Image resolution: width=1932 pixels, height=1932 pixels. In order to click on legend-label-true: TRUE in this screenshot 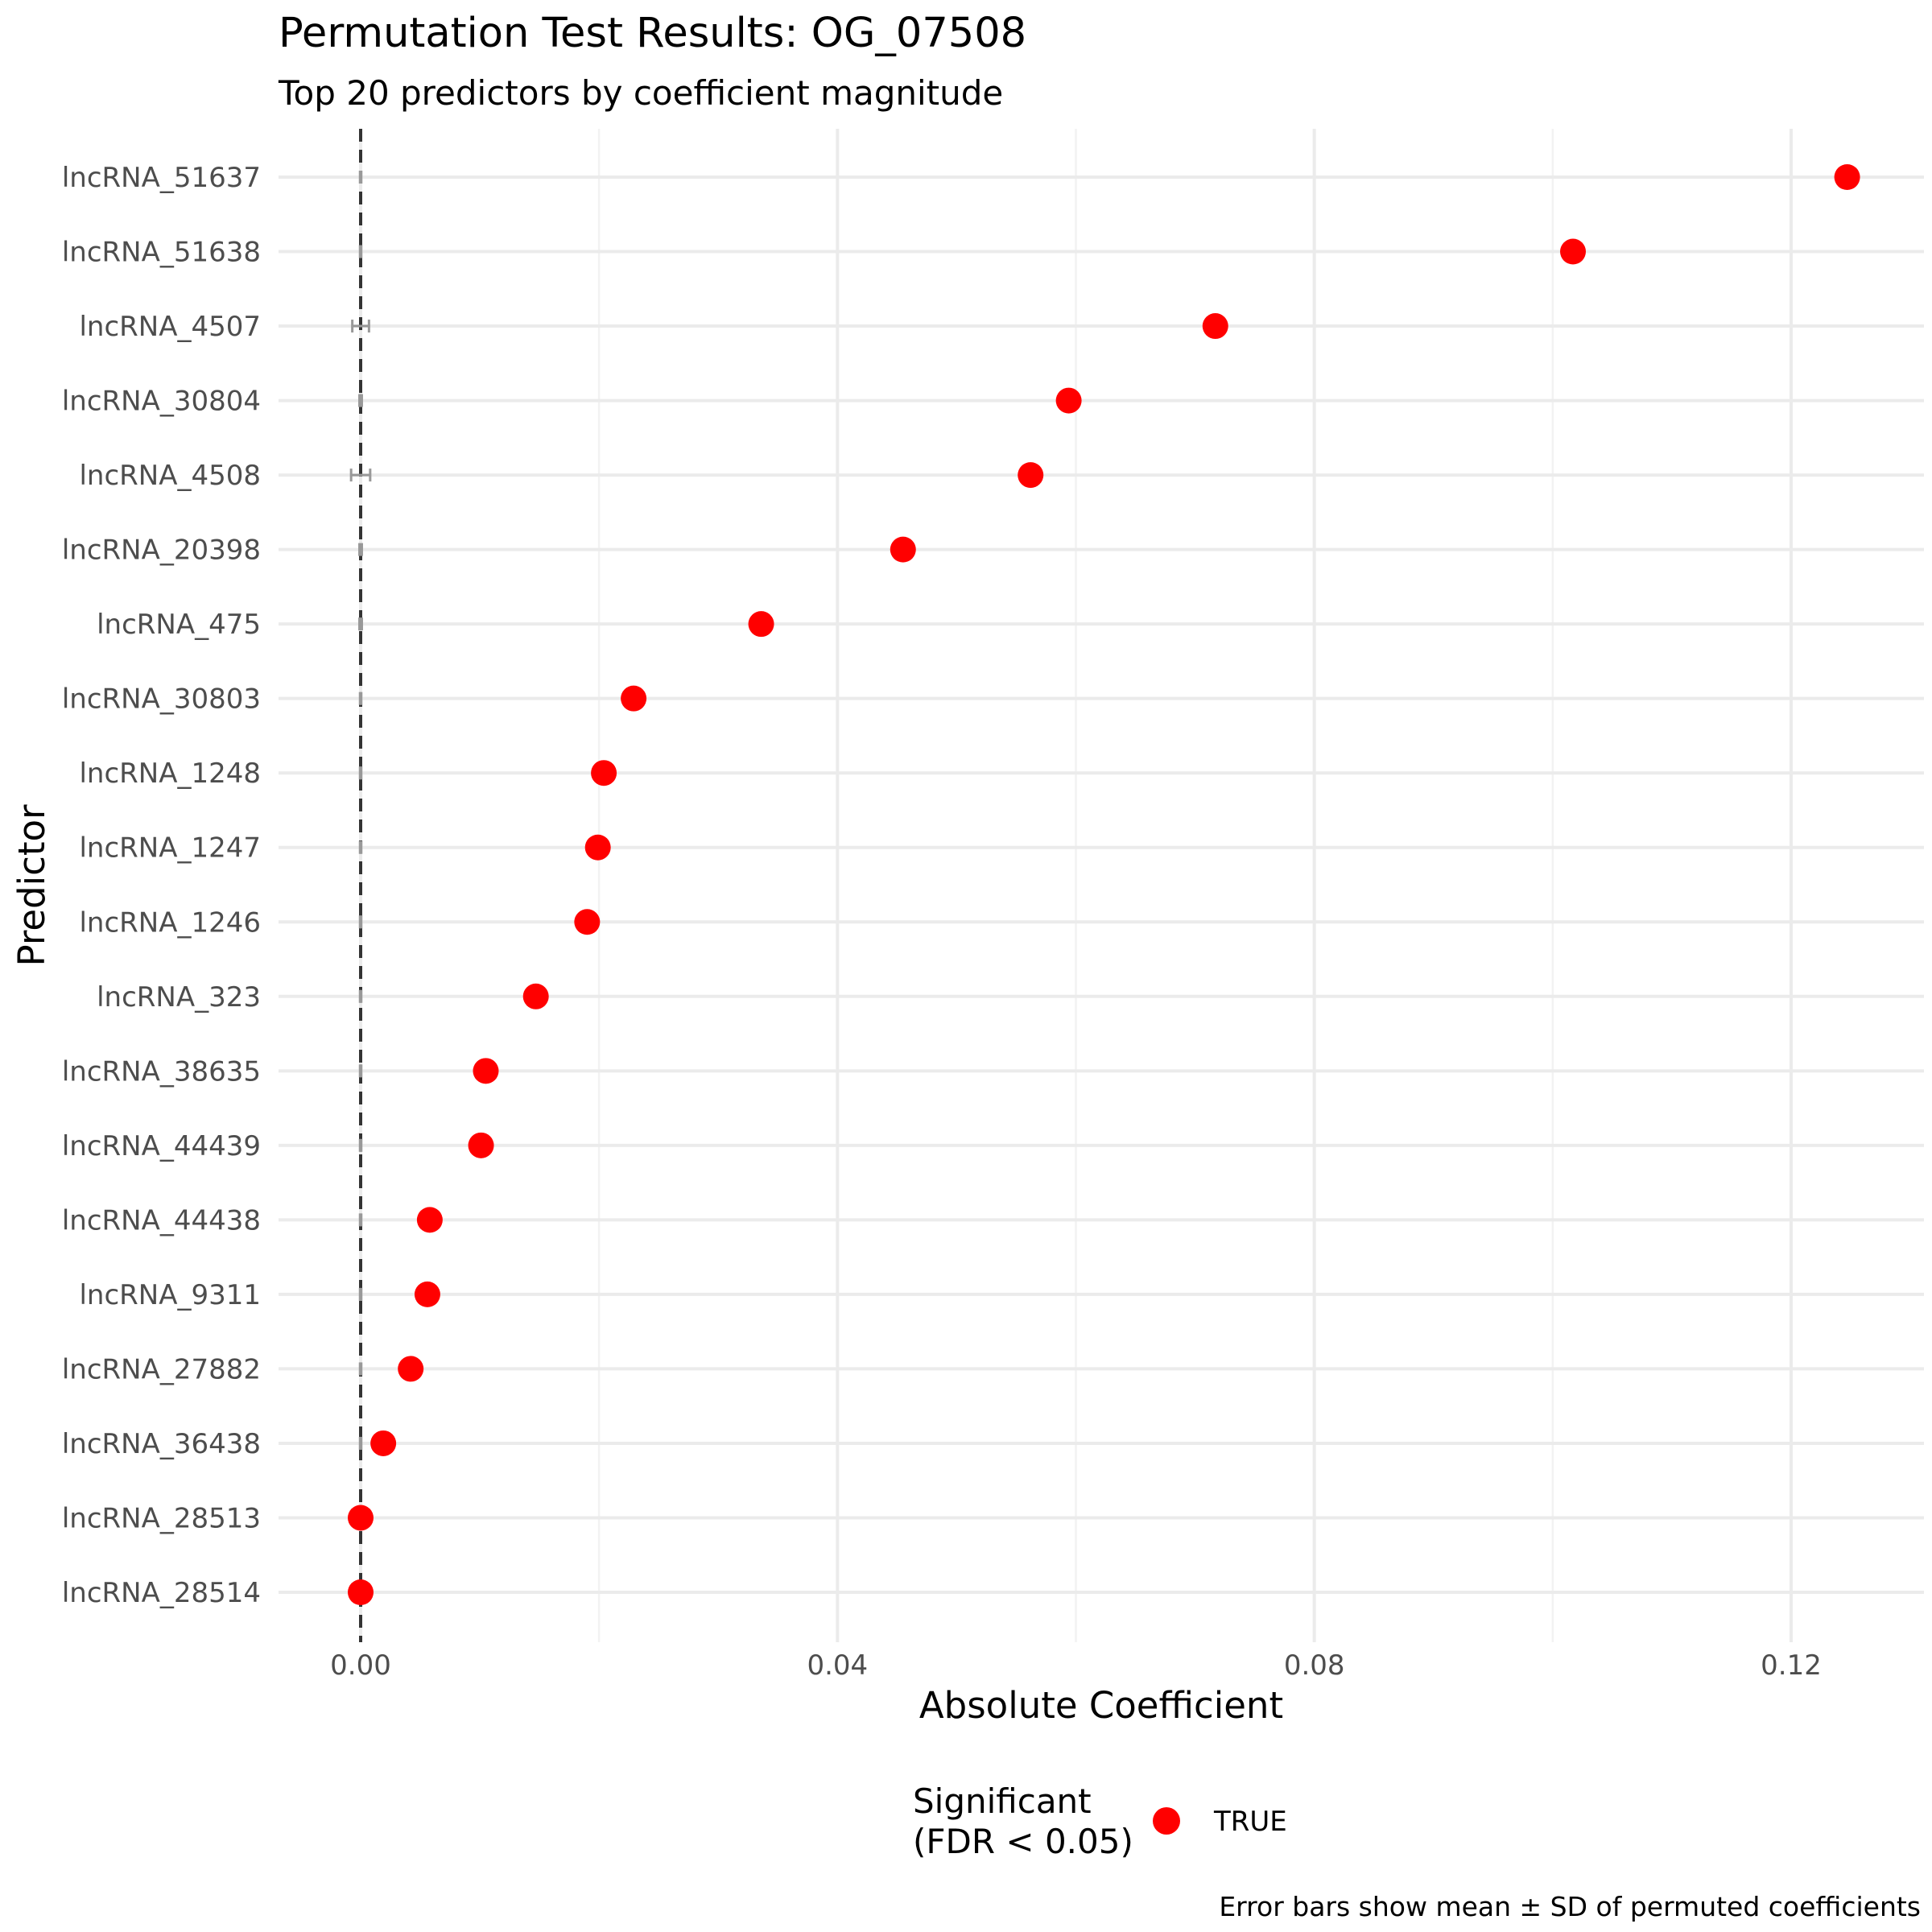, I will do `click(1250, 1822)`.